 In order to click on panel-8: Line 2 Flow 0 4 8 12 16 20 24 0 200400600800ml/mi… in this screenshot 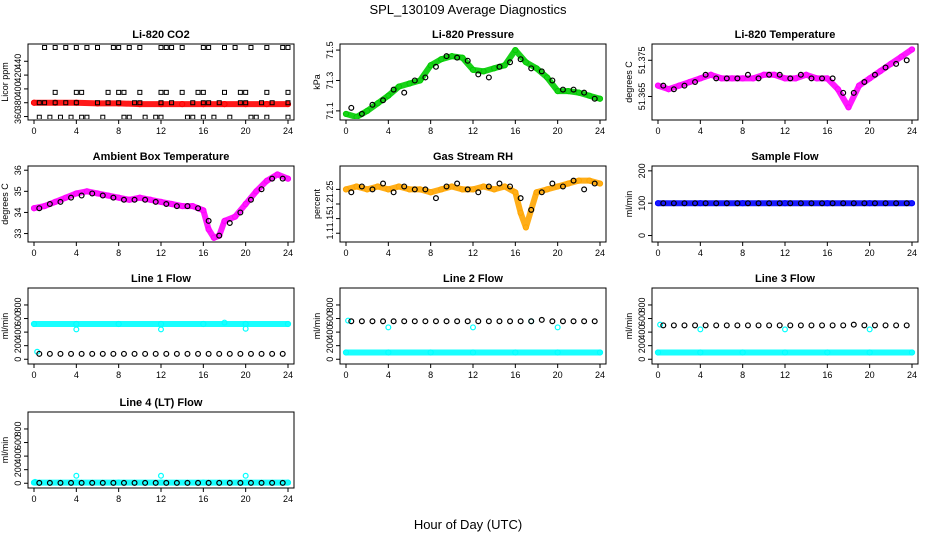, I will do `click(459, 326)`.